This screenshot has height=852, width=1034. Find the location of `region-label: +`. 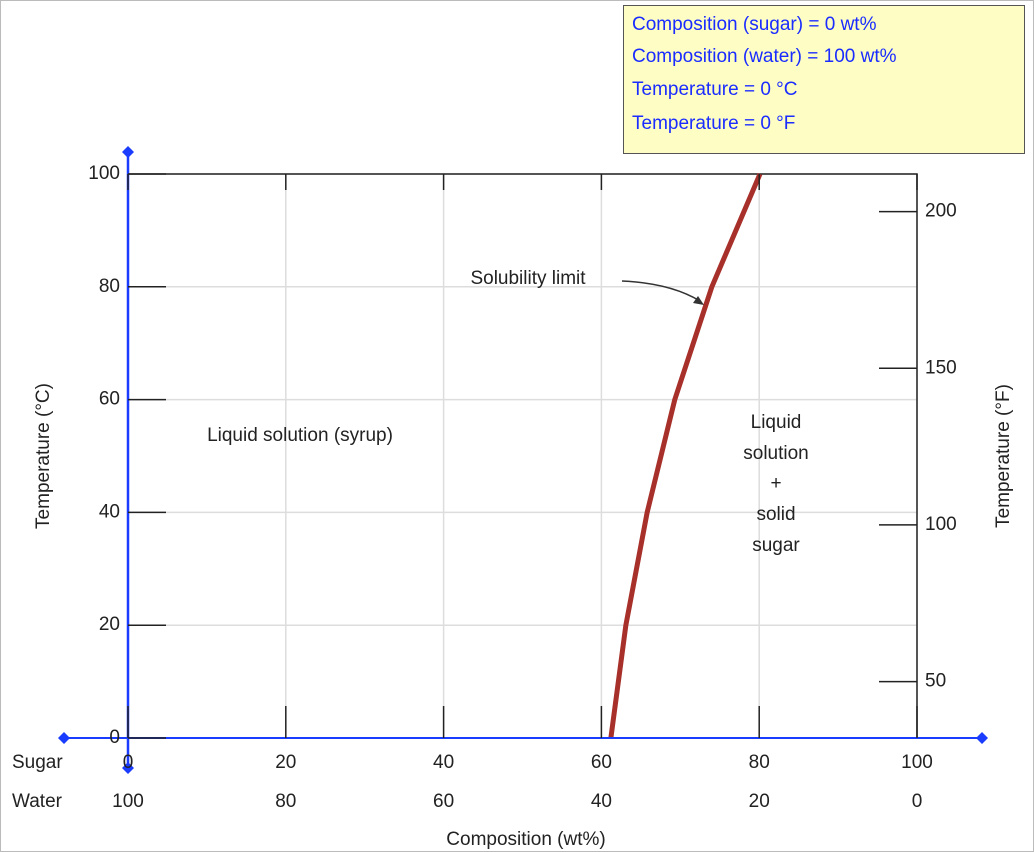

region-label: + is located at coordinates (775, 483).